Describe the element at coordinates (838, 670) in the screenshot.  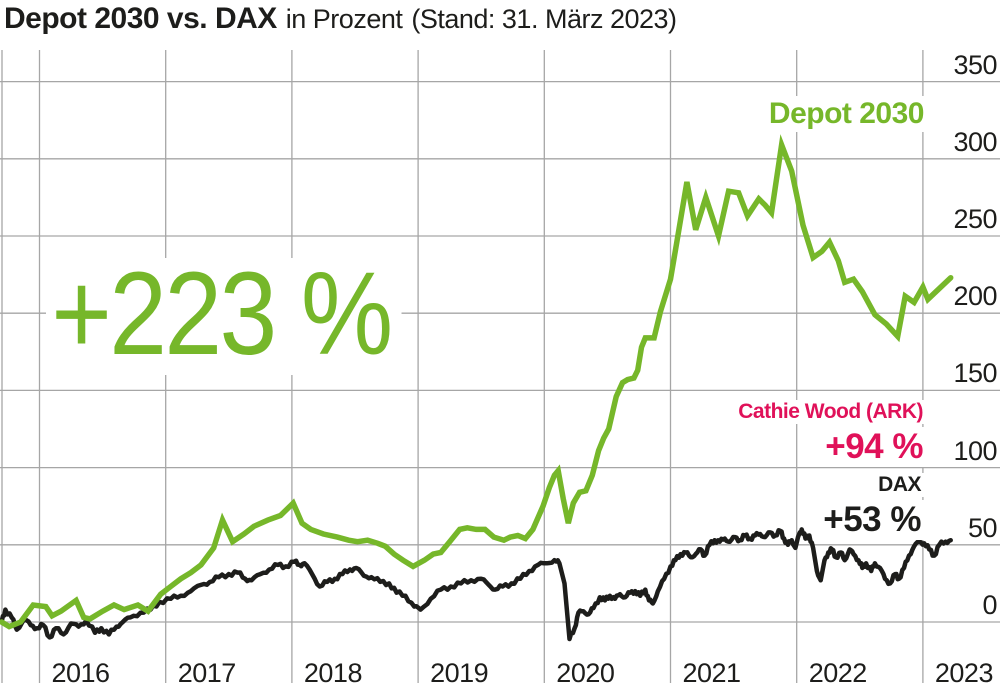
I see `x-axis-label: 2022` at that location.